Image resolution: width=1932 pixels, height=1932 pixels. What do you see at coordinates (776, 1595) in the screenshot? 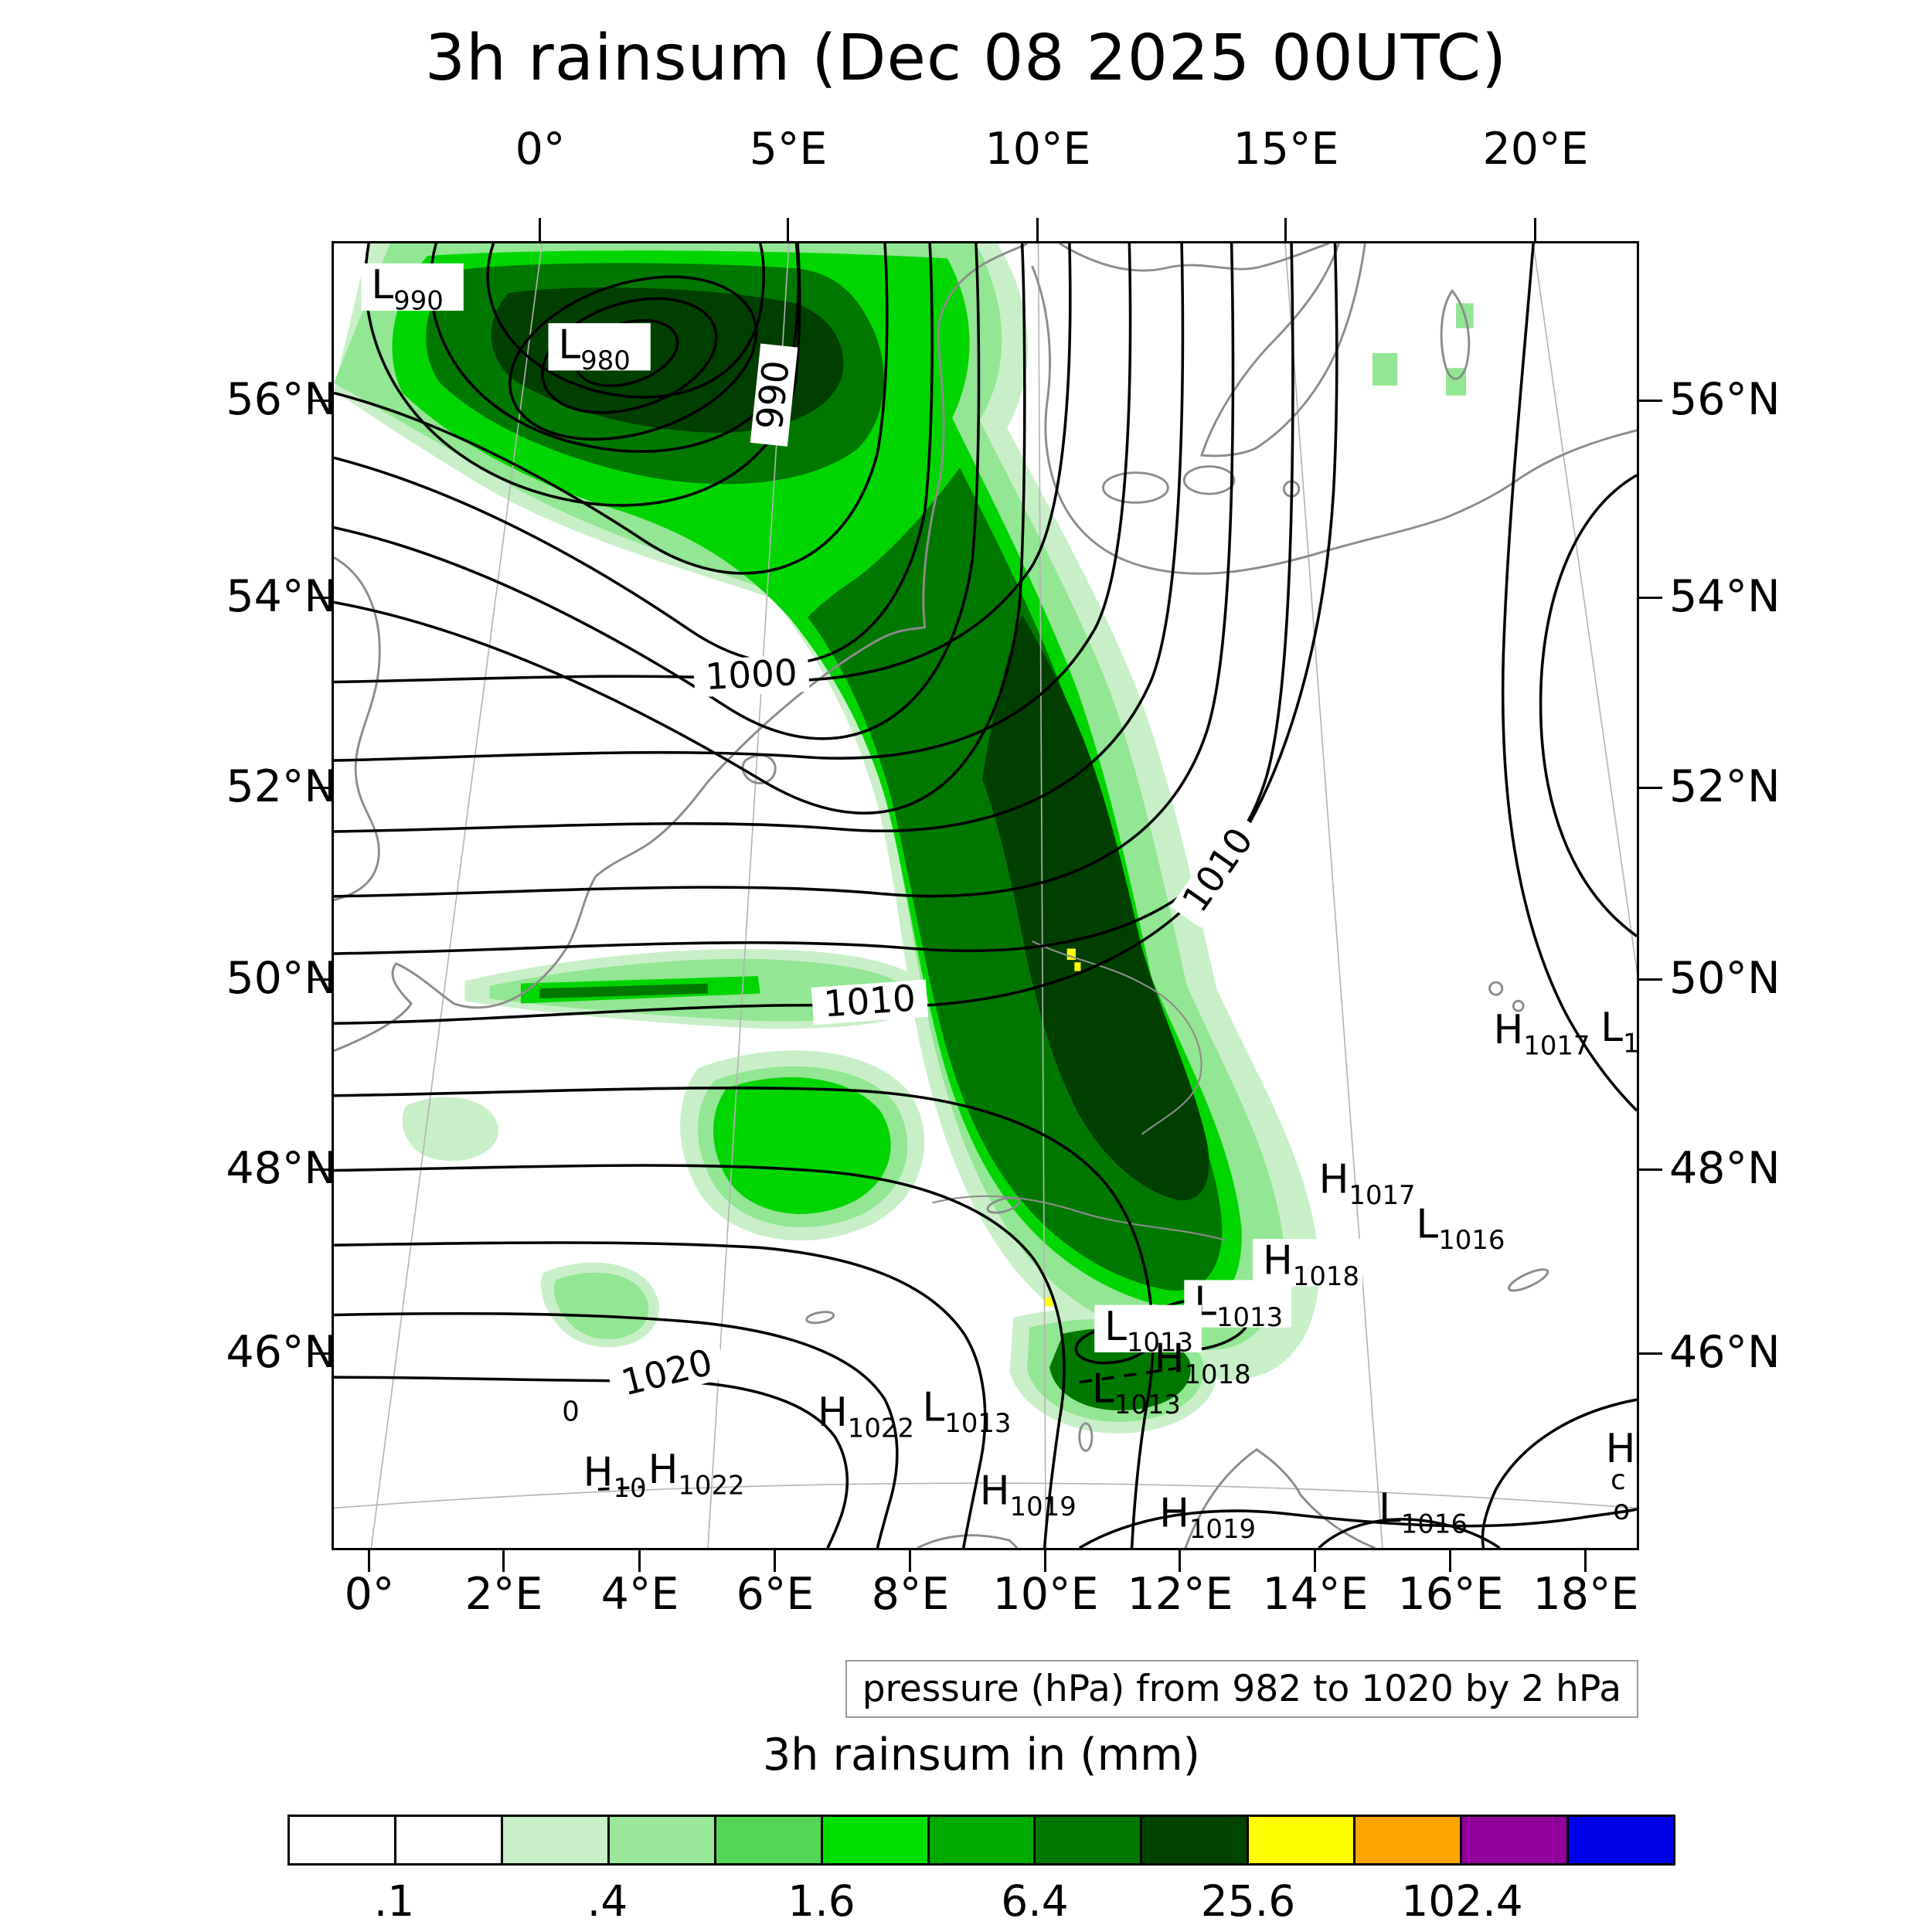
I see `axis-label-bottom-3: 6°E` at bounding box center [776, 1595].